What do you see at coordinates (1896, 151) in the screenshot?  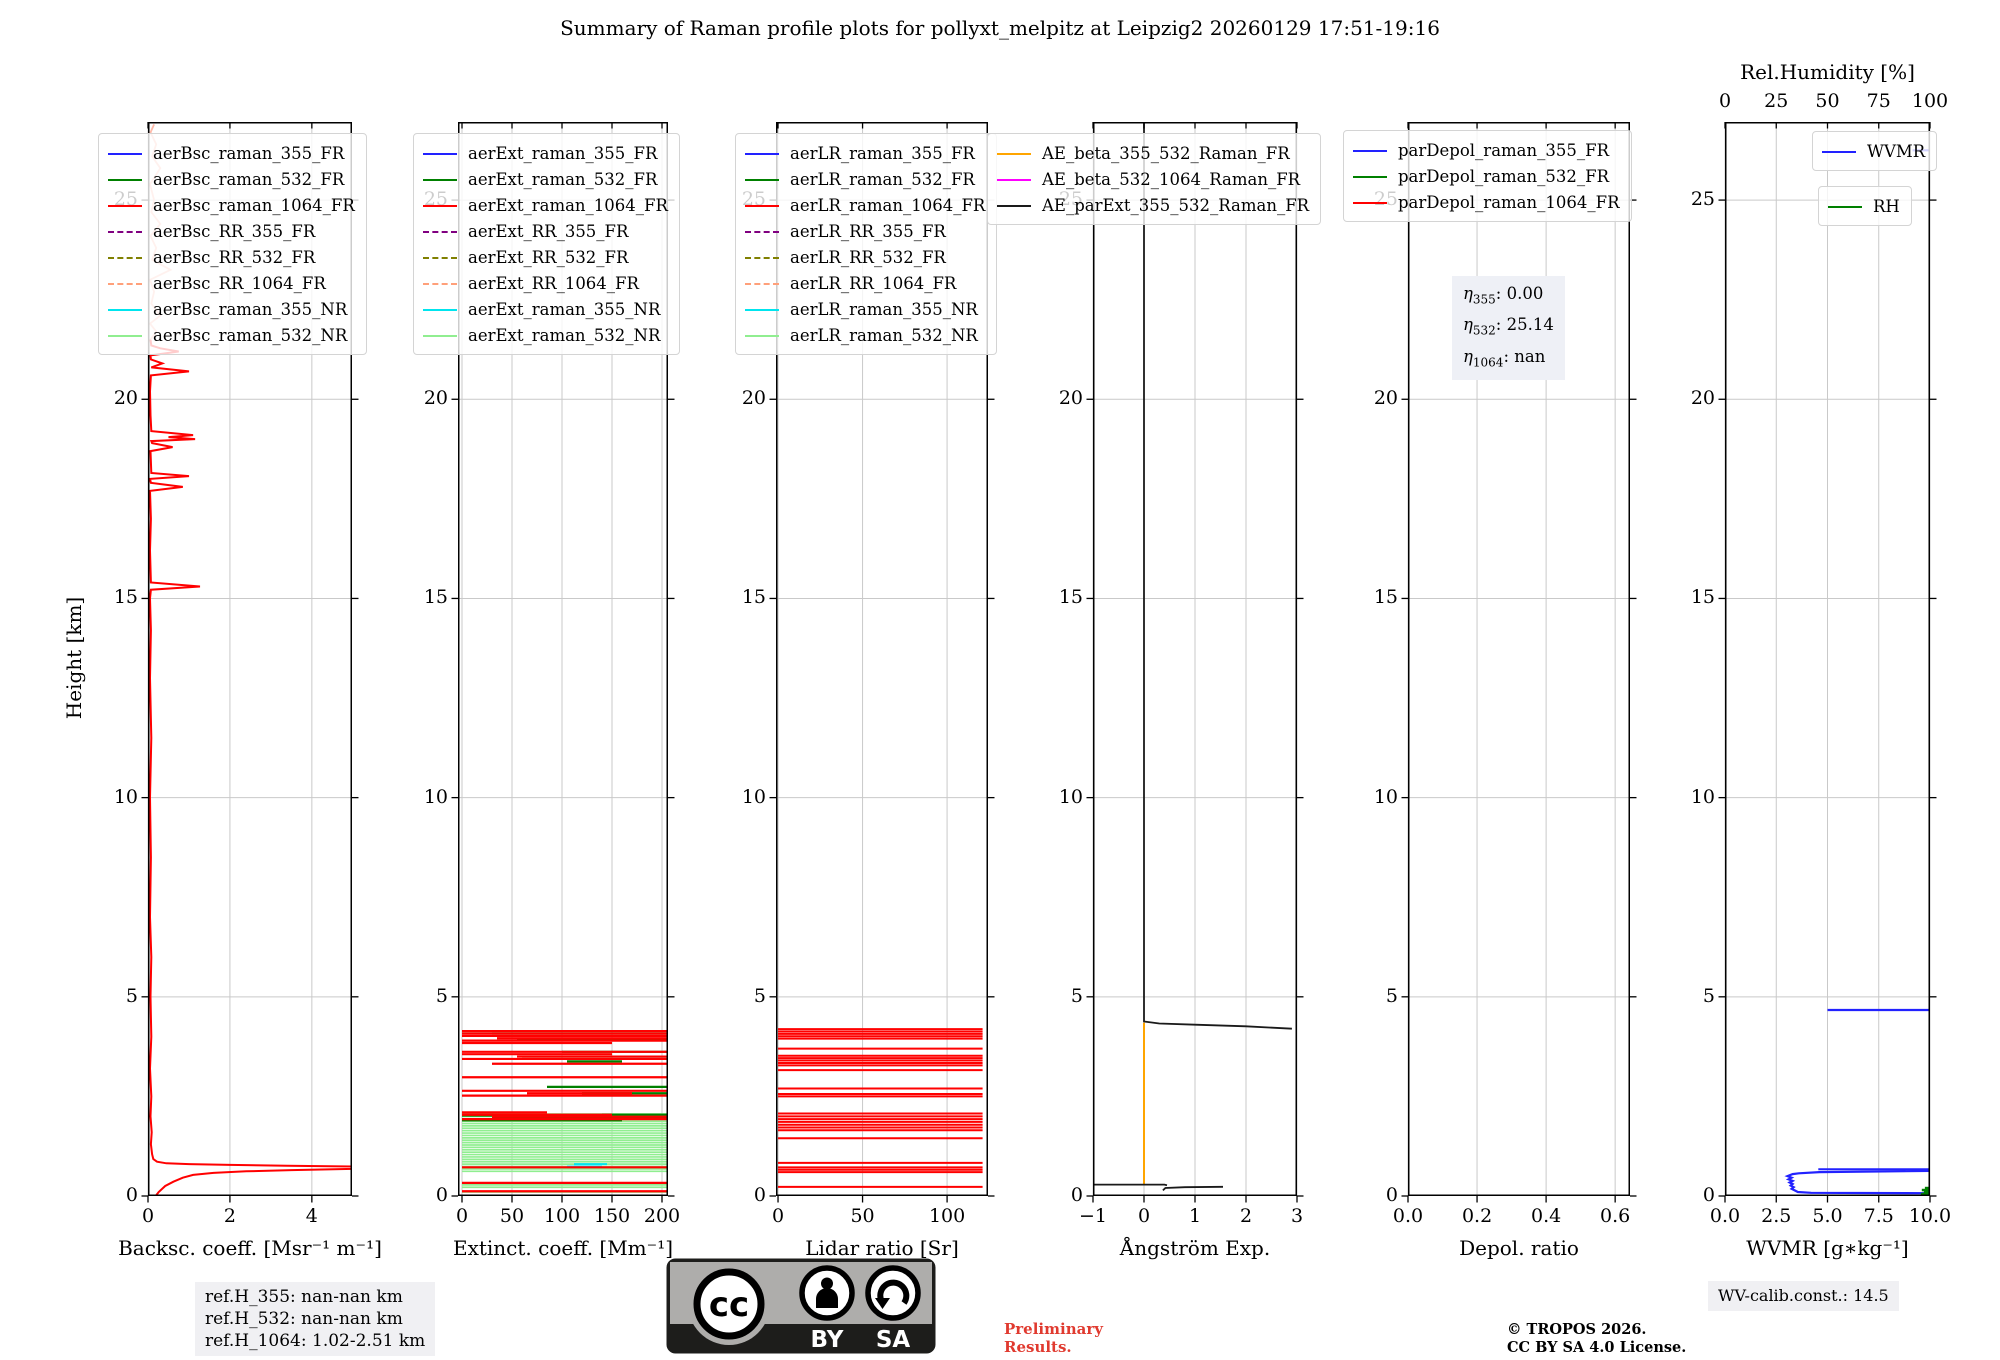 I see `legend-item-label: WVMR` at bounding box center [1896, 151].